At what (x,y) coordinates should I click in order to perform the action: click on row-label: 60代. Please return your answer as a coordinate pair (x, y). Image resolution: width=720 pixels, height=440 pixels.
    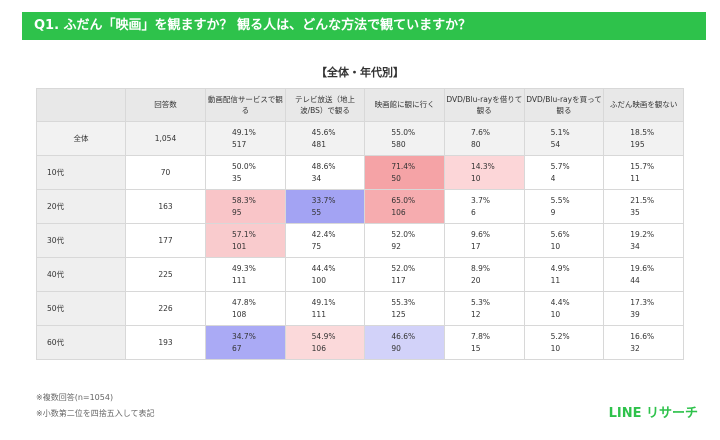
    Looking at the image, I should click on (81, 342).